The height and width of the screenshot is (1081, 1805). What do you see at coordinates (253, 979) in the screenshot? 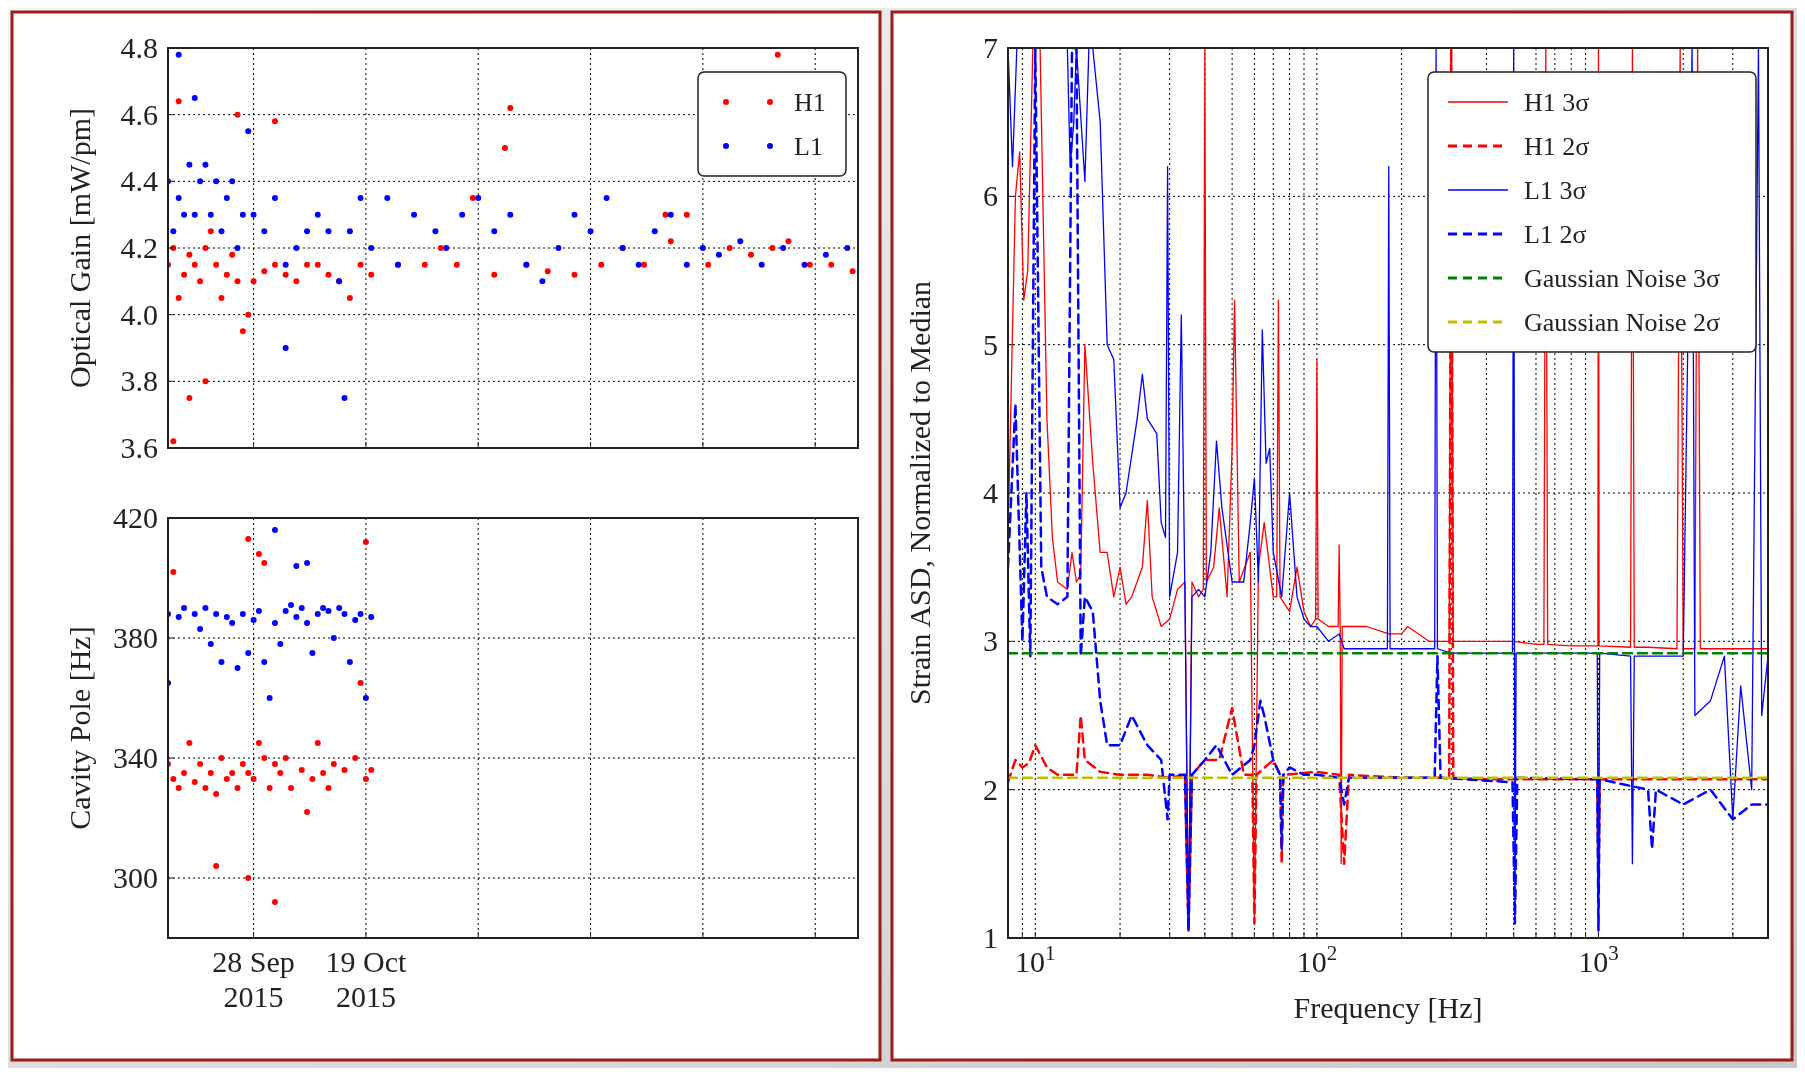
I see `x-tick-label: 28 Sep 2015` at bounding box center [253, 979].